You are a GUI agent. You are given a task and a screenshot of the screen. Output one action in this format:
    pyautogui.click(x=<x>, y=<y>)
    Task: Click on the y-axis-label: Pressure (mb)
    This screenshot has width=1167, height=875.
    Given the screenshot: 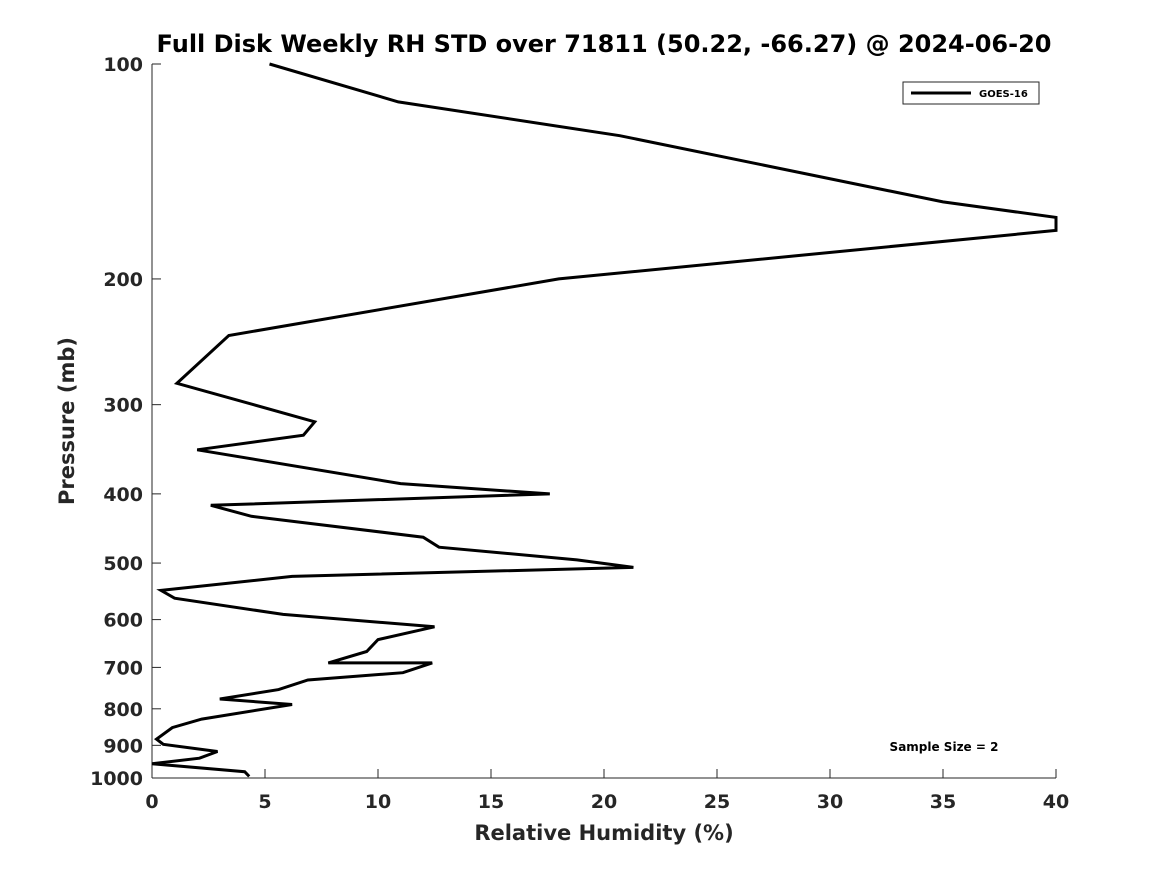 What is the action you would take?
    pyautogui.click(x=67, y=421)
    